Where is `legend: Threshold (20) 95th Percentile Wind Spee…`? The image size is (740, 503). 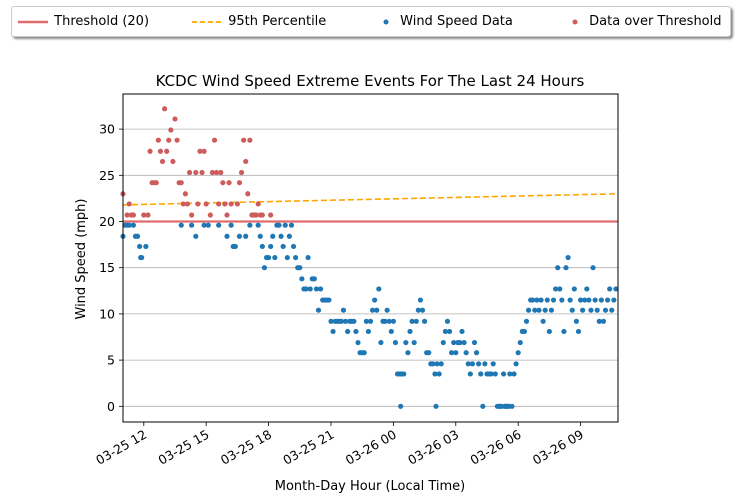
legend: Threshold (20) 95th Percentile Wind Spee… is located at coordinates (371, 21).